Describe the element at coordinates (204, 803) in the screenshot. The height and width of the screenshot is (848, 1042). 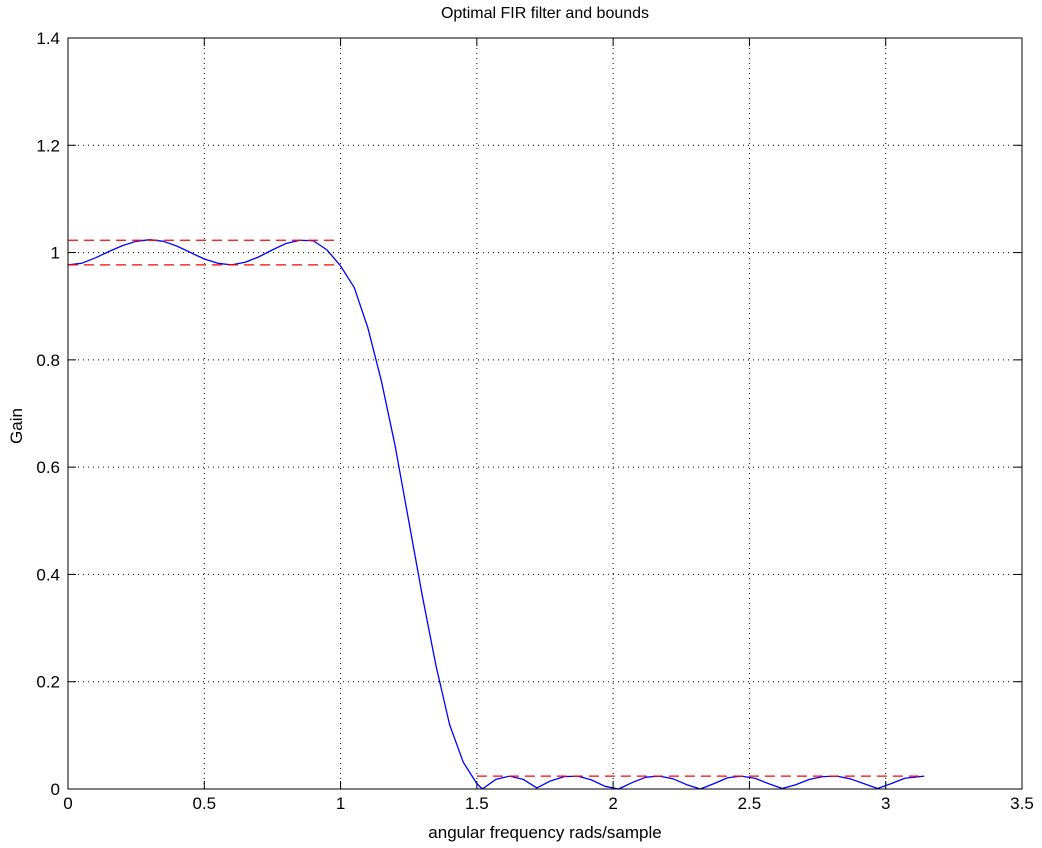
I see `x-tick-label: 0.5` at that location.